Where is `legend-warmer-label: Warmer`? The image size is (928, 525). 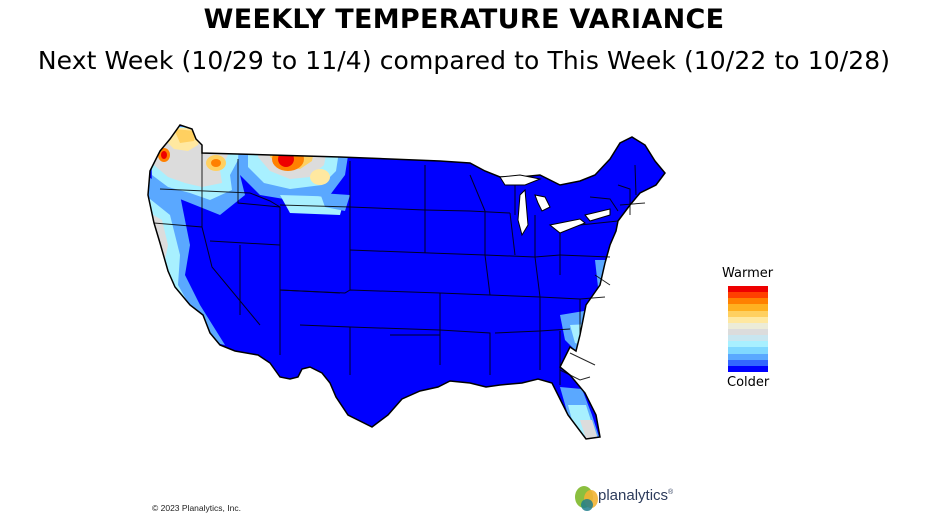 legend-warmer-label: Warmer is located at coordinates (748, 273).